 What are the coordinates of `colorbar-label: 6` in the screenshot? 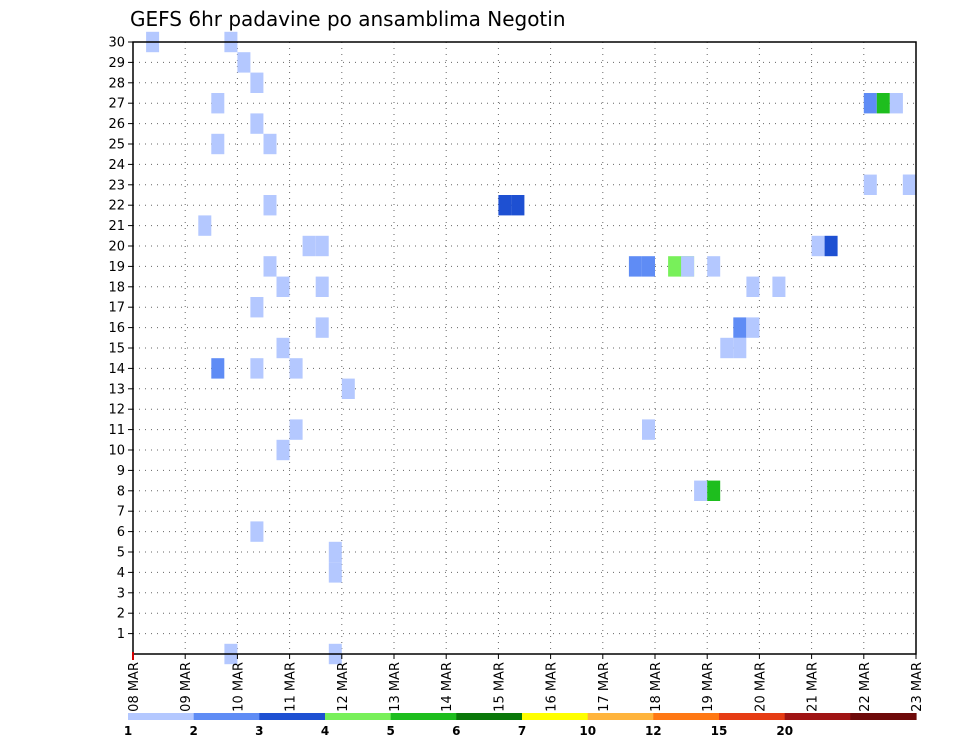 It's located at (456, 731).